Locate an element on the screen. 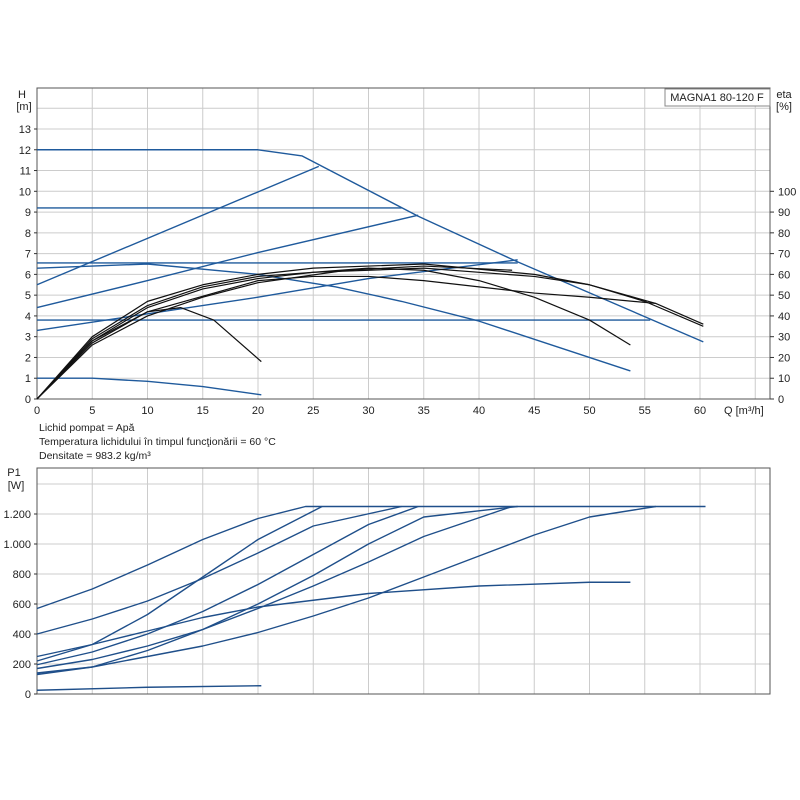 This screenshot has width=800, height=800. y-tick-label: 8 is located at coordinates (28, 234).